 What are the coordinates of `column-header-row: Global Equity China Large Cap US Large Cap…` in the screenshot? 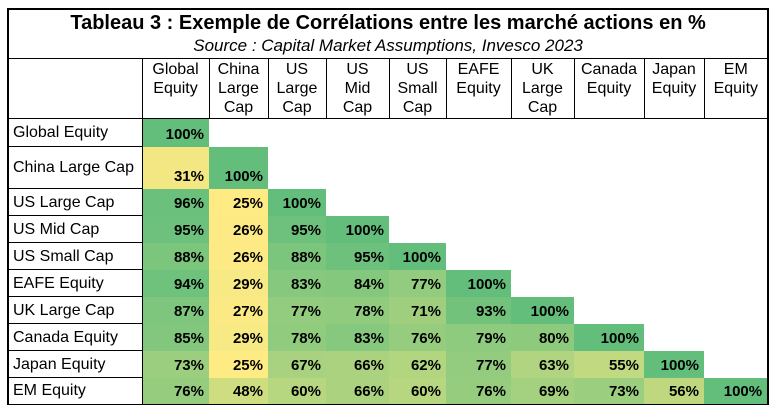 It's located at (388, 88).